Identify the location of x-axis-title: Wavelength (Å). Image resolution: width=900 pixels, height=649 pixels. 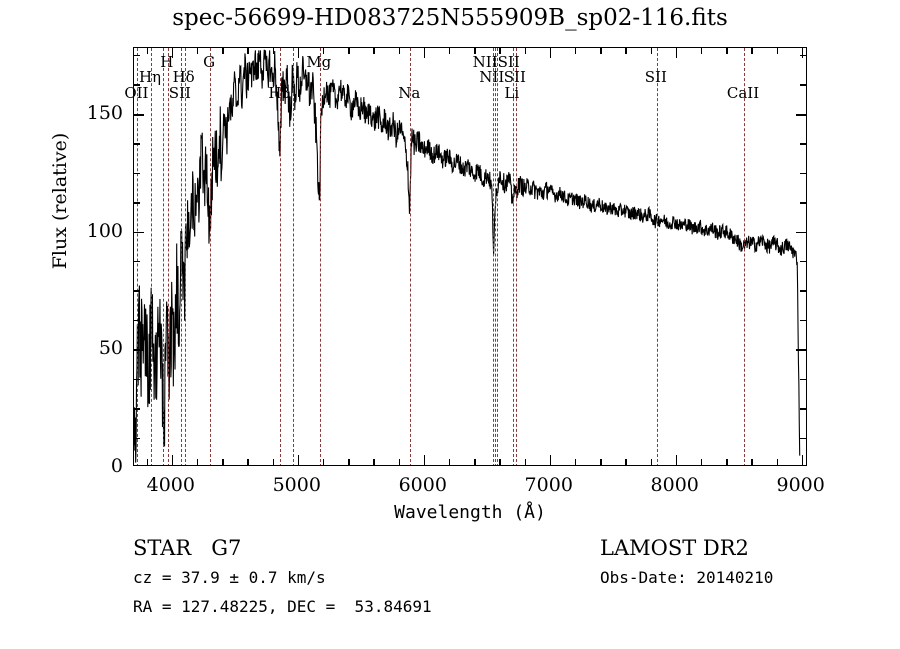
(470, 512).